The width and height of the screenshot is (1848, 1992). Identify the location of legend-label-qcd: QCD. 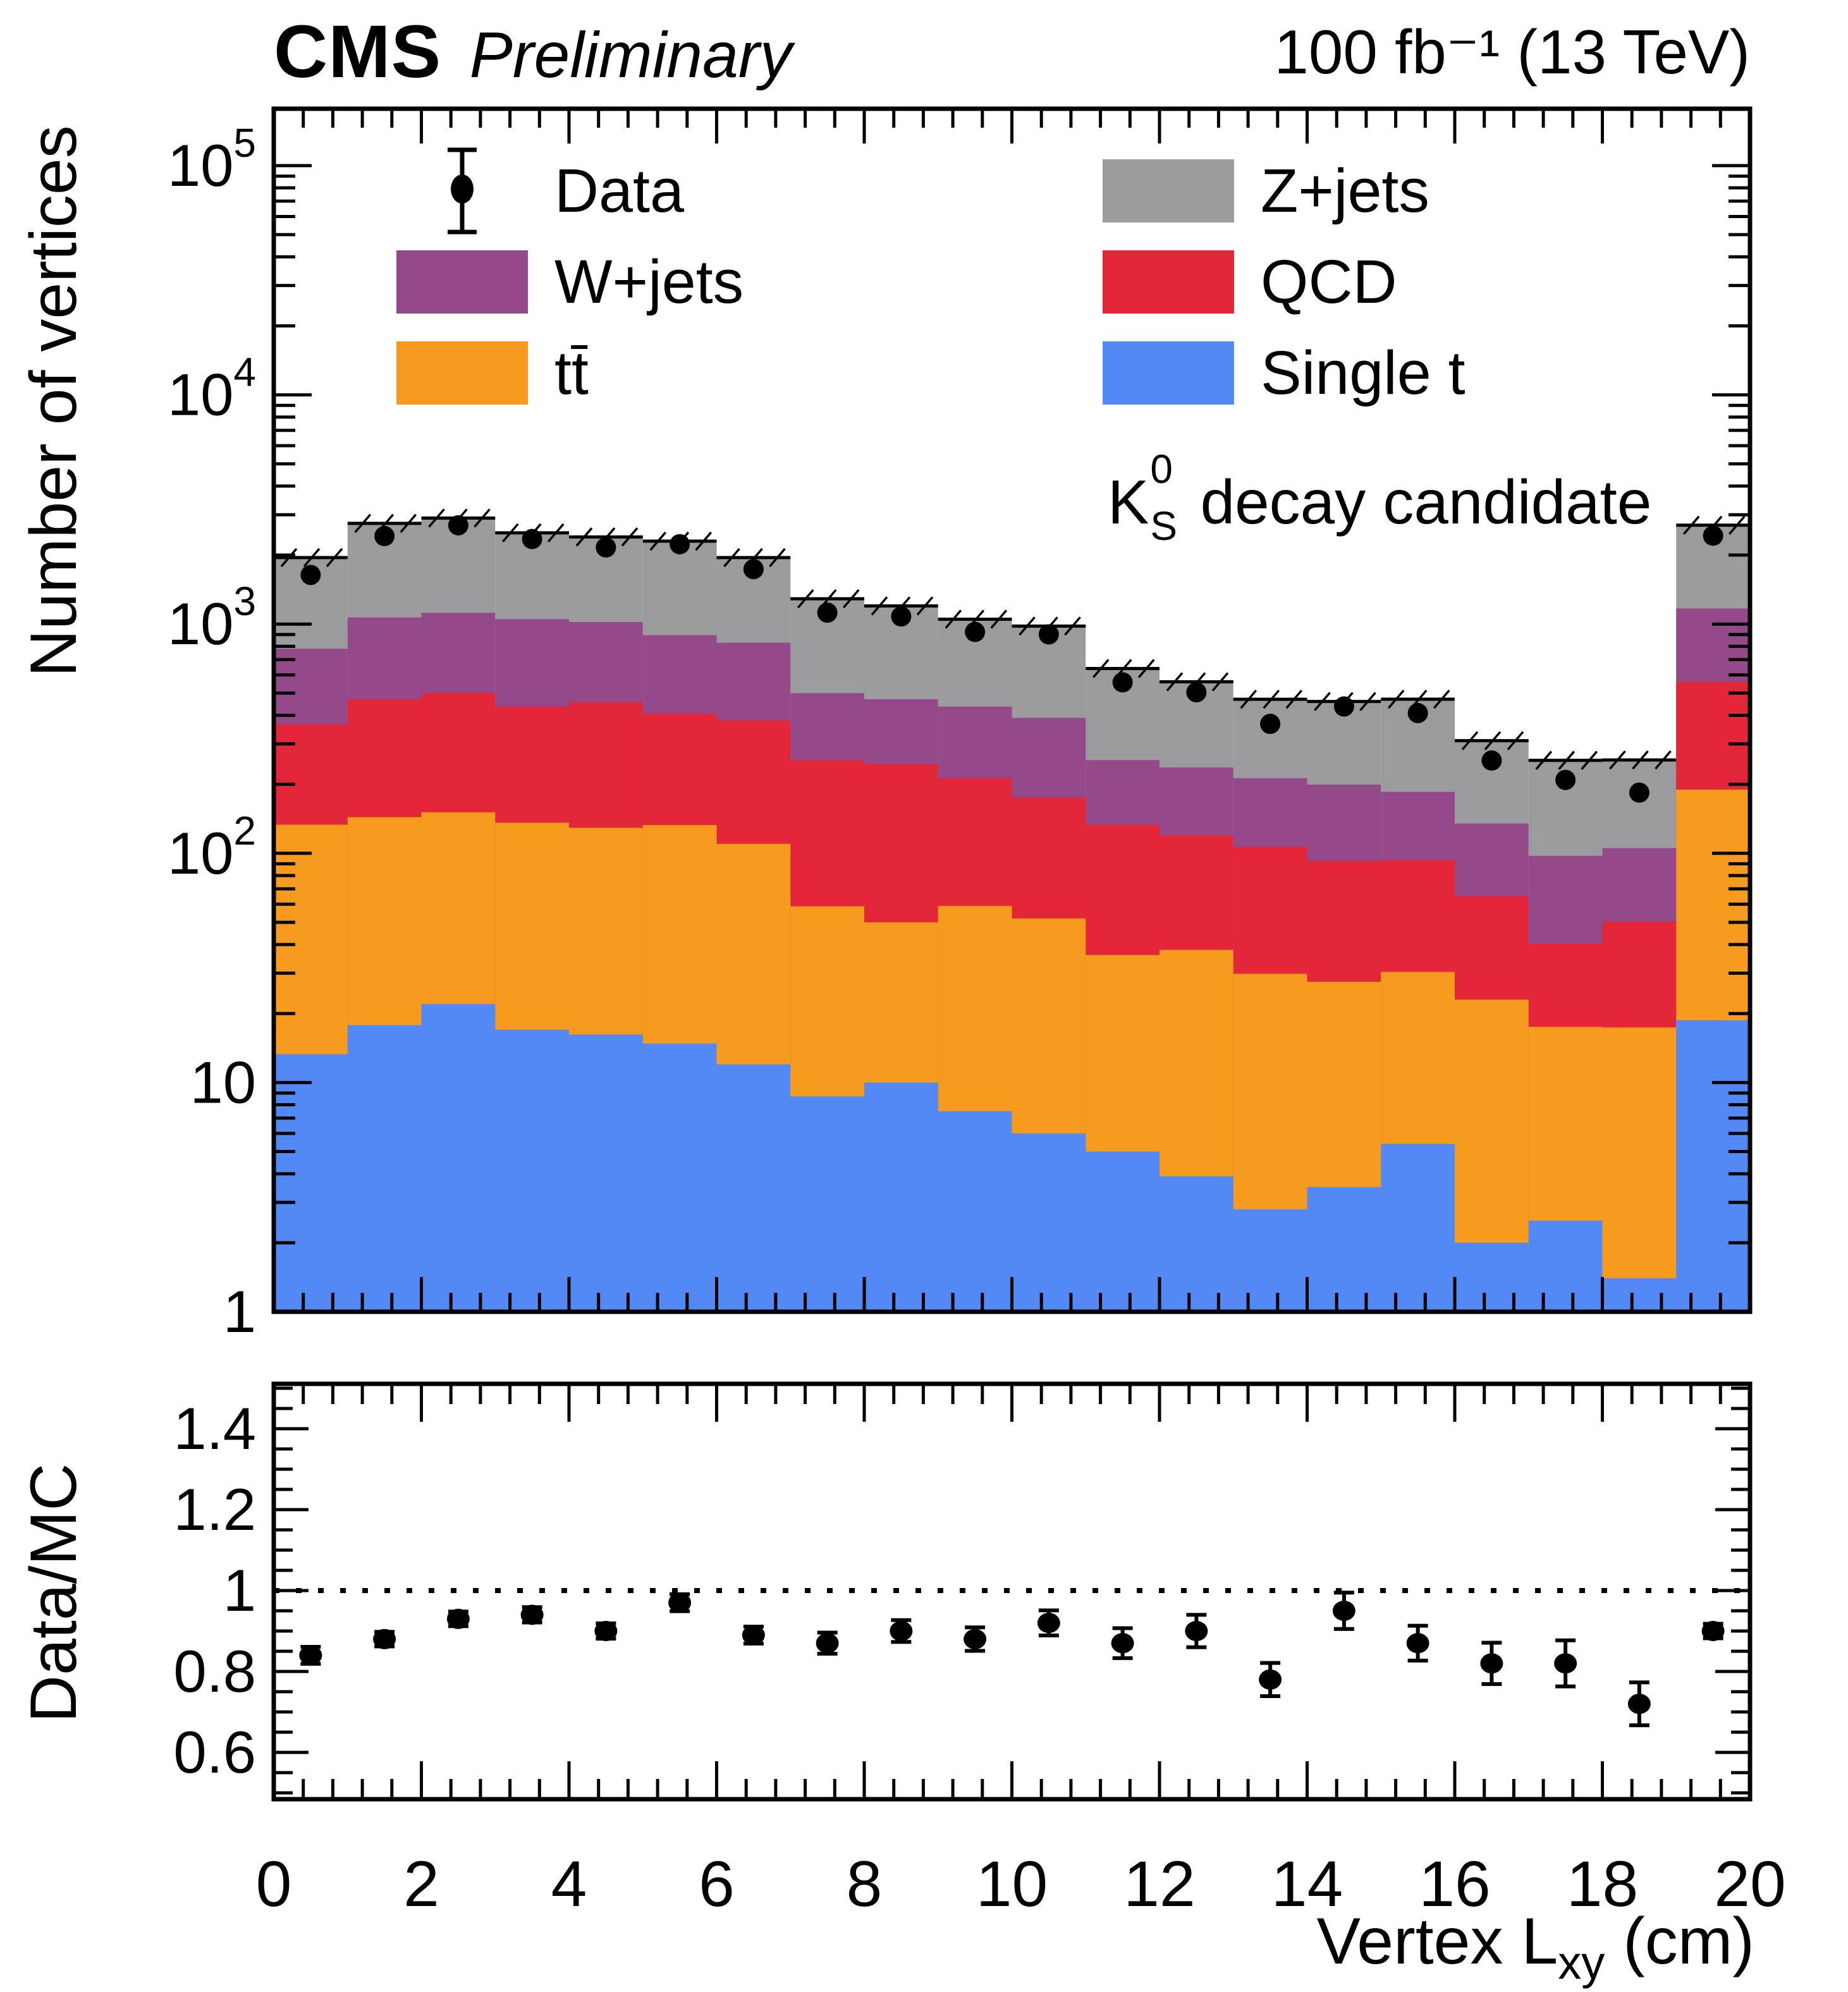
(1329, 281).